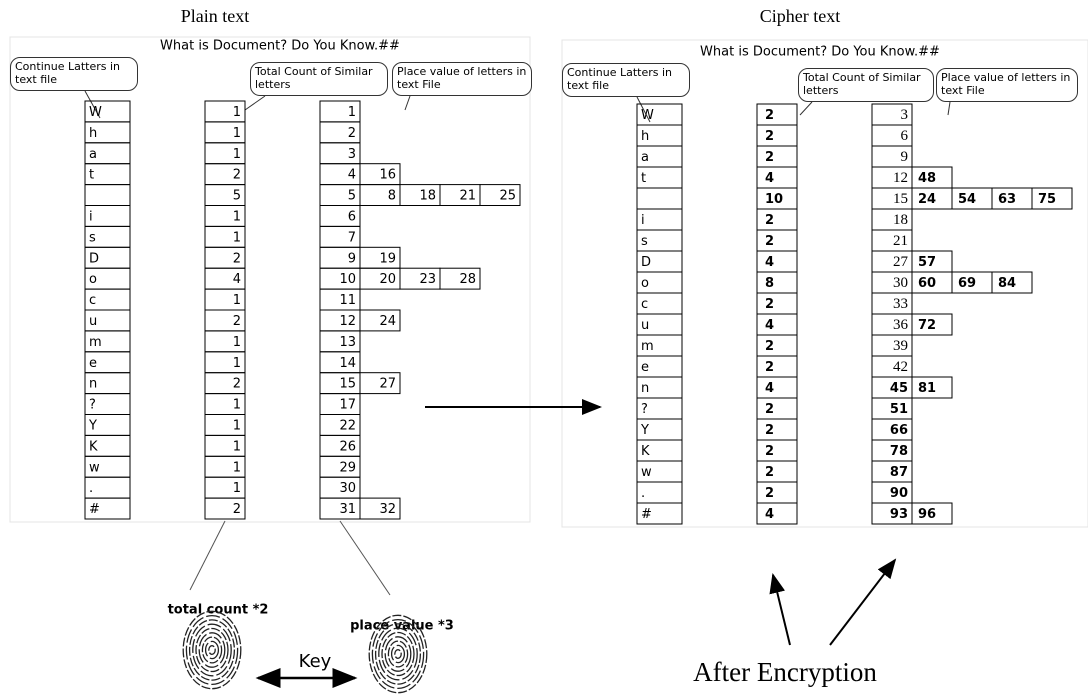  What do you see at coordinates (769, 283) in the screenshot?
I see `count: 8` at bounding box center [769, 283].